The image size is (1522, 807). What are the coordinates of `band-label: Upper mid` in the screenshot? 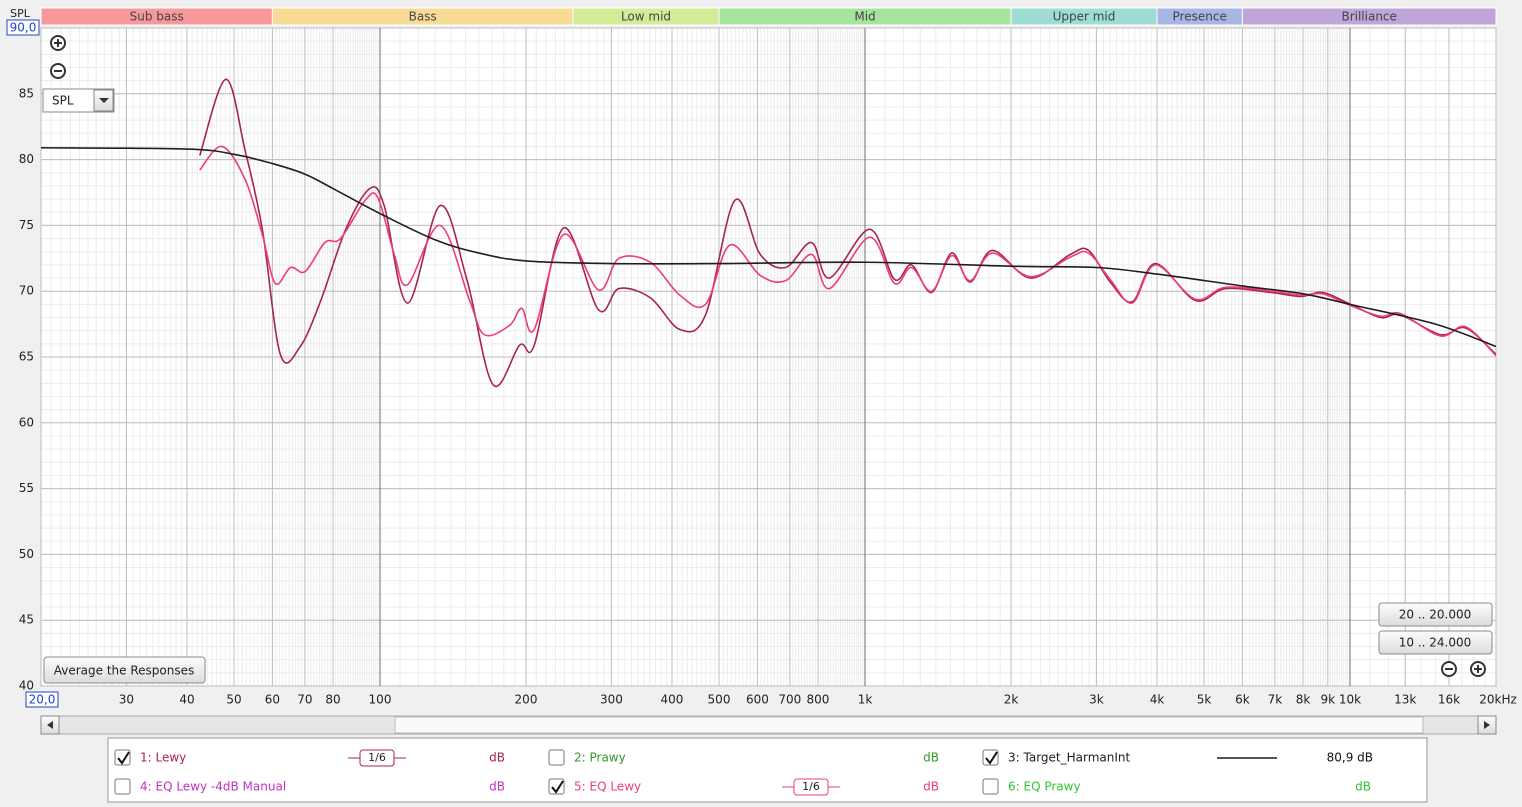 It's located at (1084, 17).